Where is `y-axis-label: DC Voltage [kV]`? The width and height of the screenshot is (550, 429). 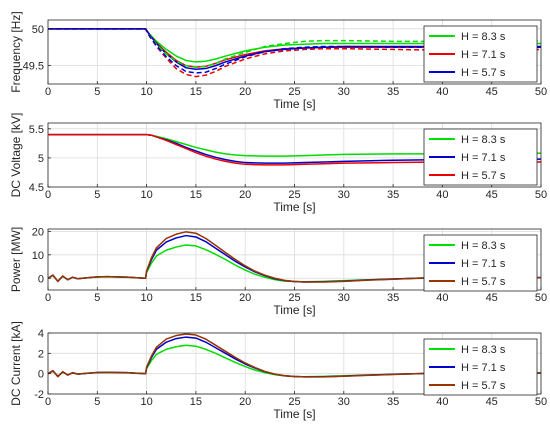
y-axis-label: DC Voltage [kV] is located at coordinates (16, 155).